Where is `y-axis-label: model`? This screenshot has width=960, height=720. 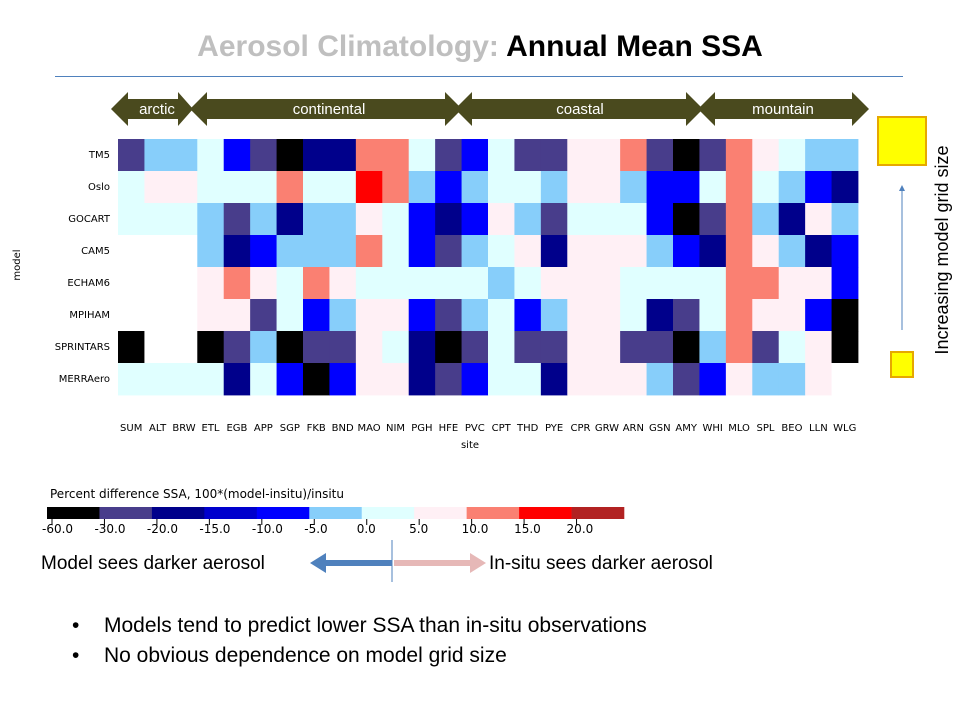
y-axis-label: model is located at coordinates (17, 264).